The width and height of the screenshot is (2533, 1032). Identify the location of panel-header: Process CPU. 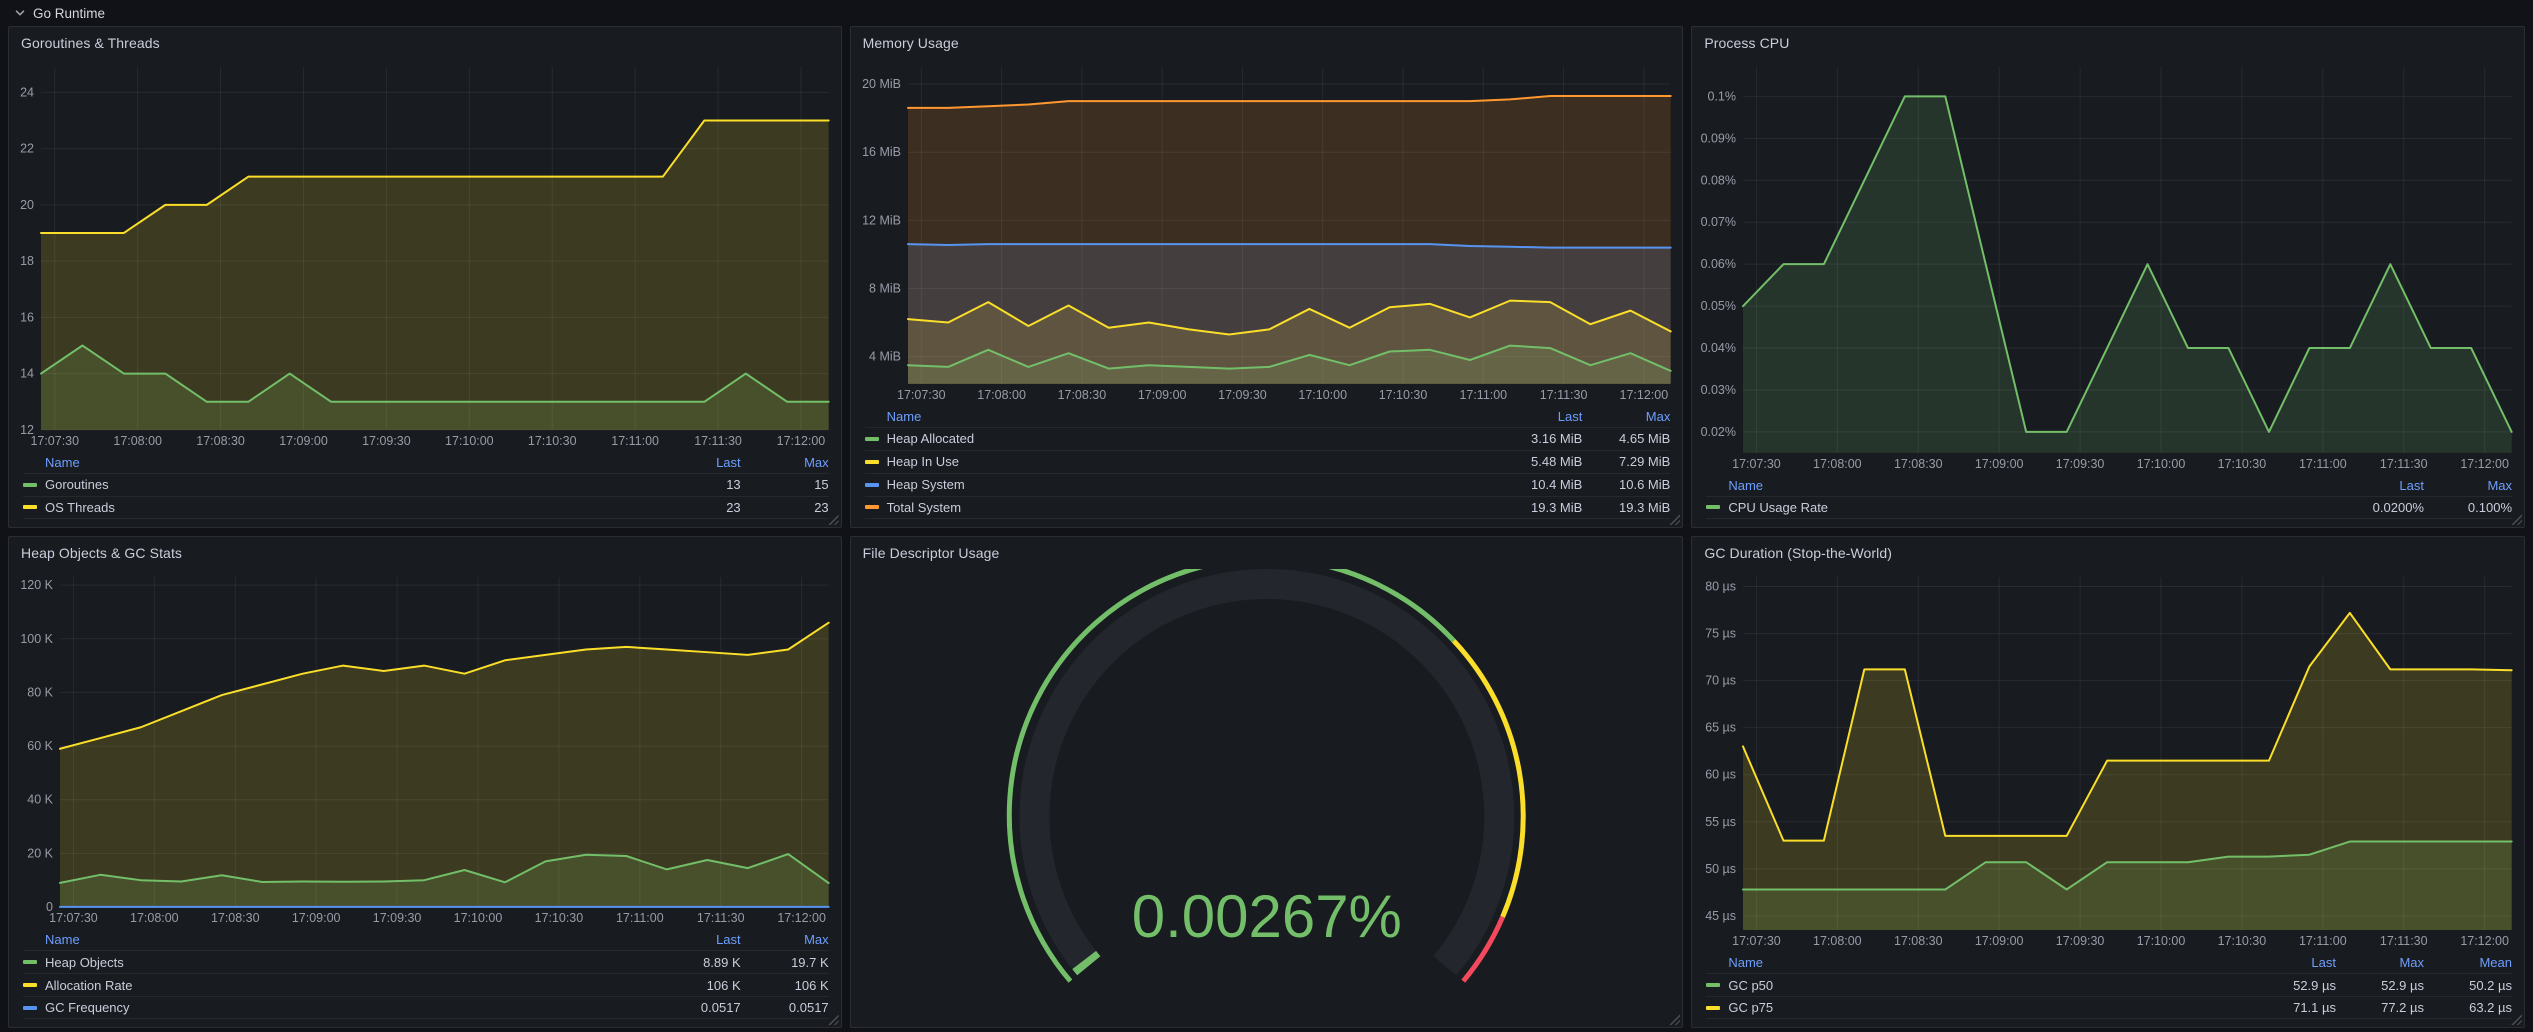
(2108, 42).